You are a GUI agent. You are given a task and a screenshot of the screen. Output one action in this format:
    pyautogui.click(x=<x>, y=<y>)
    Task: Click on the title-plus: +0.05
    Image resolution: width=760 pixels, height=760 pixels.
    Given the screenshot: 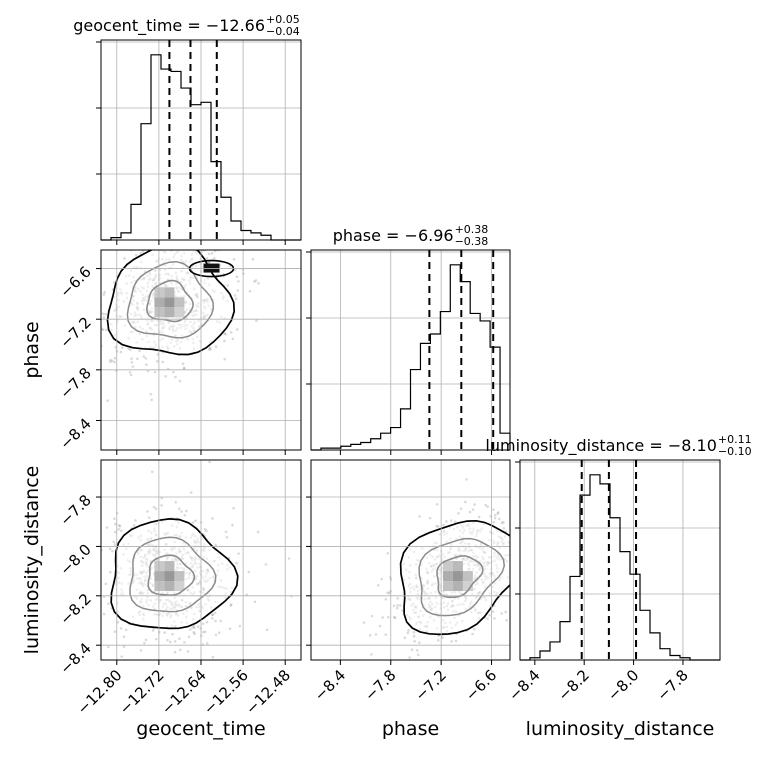 What is the action you would take?
    pyautogui.click(x=283, y=19)
    